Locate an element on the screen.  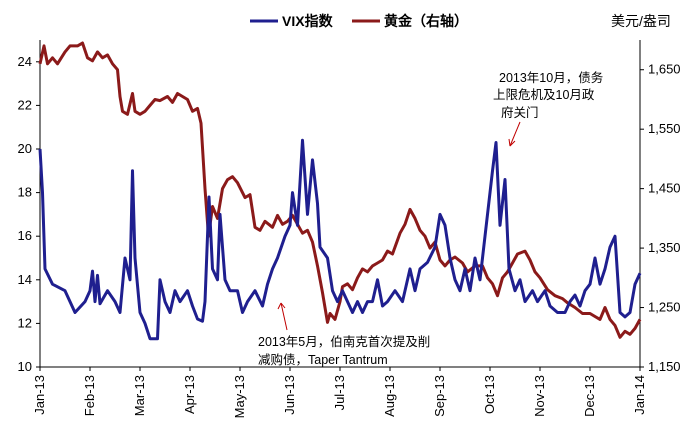
x-tick-label: Aug-13 is located at coordinates (389, 396).